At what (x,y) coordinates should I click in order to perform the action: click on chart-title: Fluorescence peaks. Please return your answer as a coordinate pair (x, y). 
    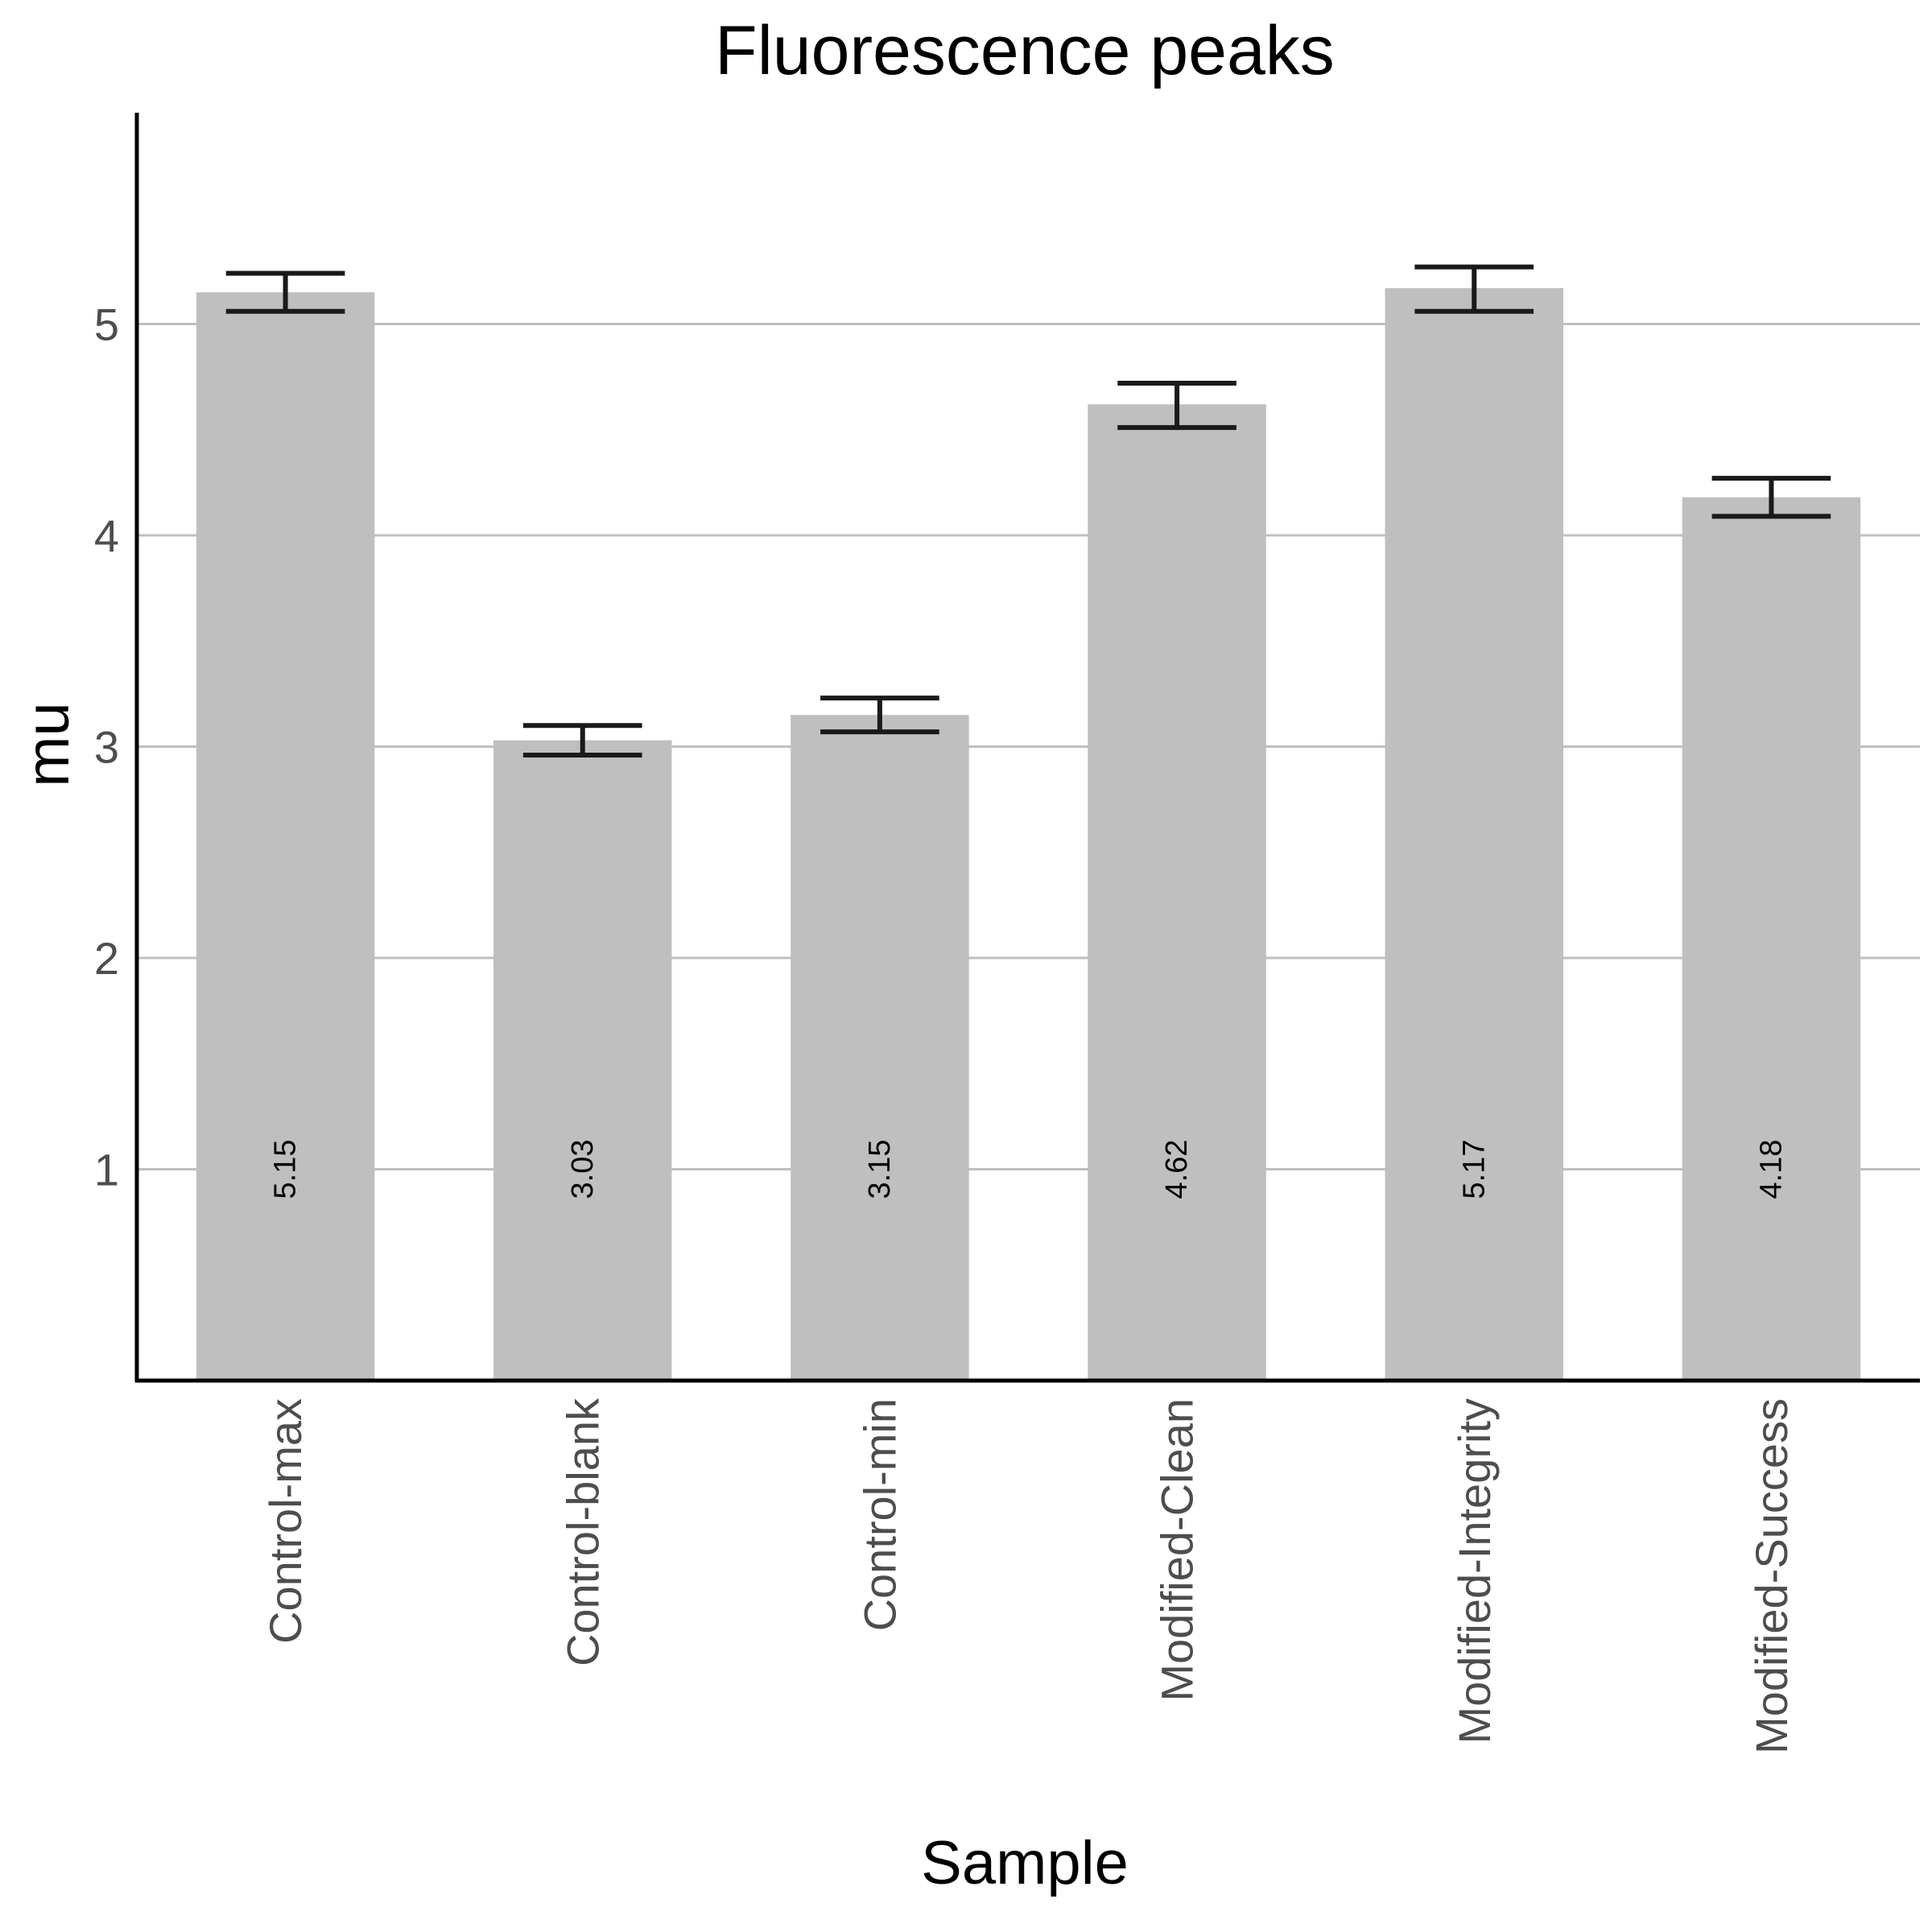
    Looking at the image, I should click on (1025, 50).